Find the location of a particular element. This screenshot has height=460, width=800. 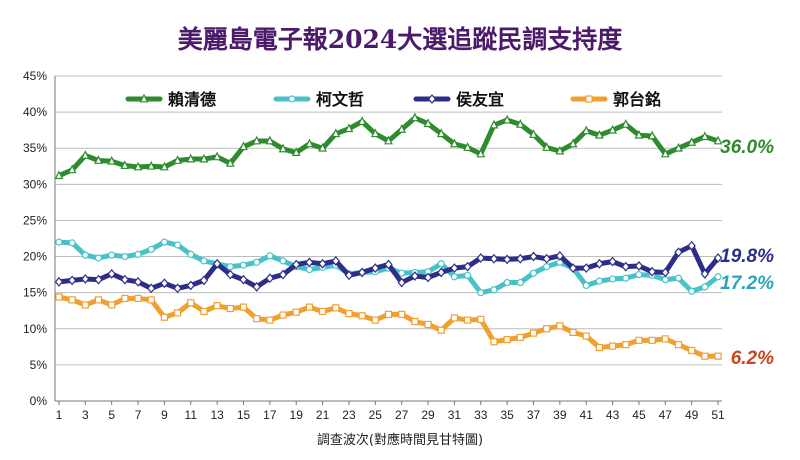

y-tick-label: 10% is located at coordinates (35, 329).